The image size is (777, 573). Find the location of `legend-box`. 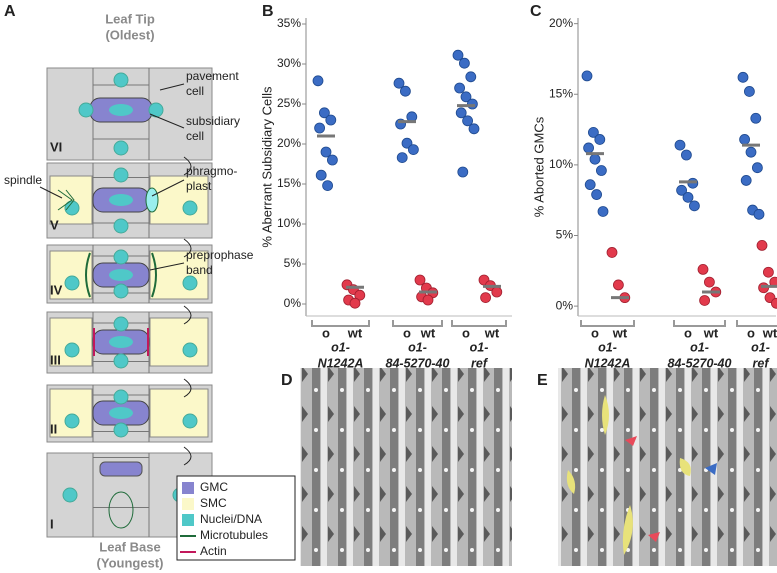

legend-box is located at coordinates (236, 518).